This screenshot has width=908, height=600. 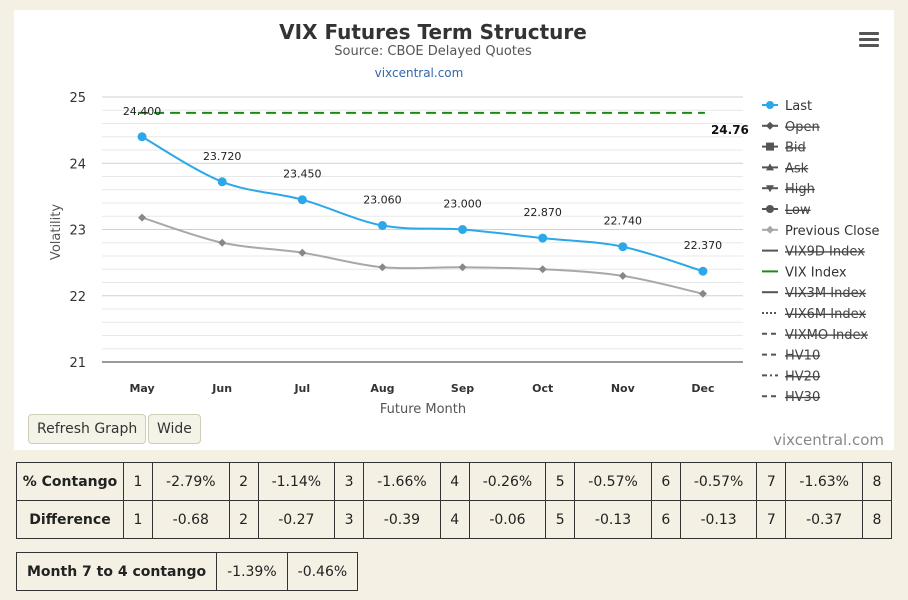 What do you see at coordinates (507, 519) in the screenshot?
I see `difference-value: -0.06` at bounding box center [507, 519].